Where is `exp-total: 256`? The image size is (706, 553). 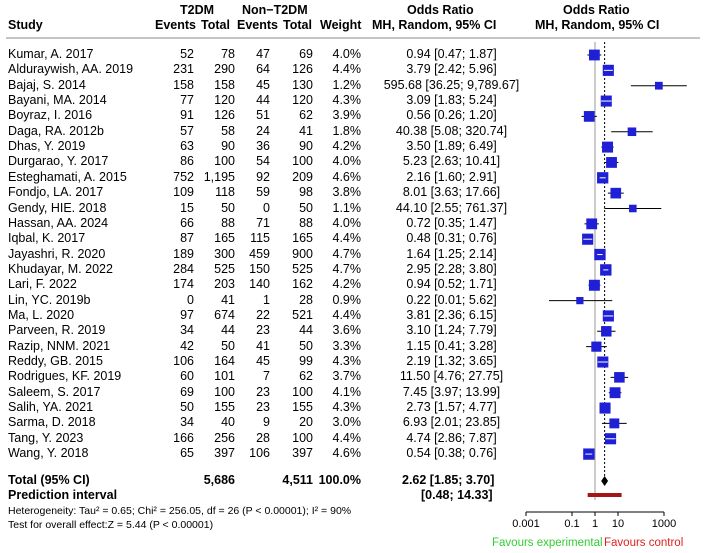
exp-total: 256 is located at coordinates (224, 437).